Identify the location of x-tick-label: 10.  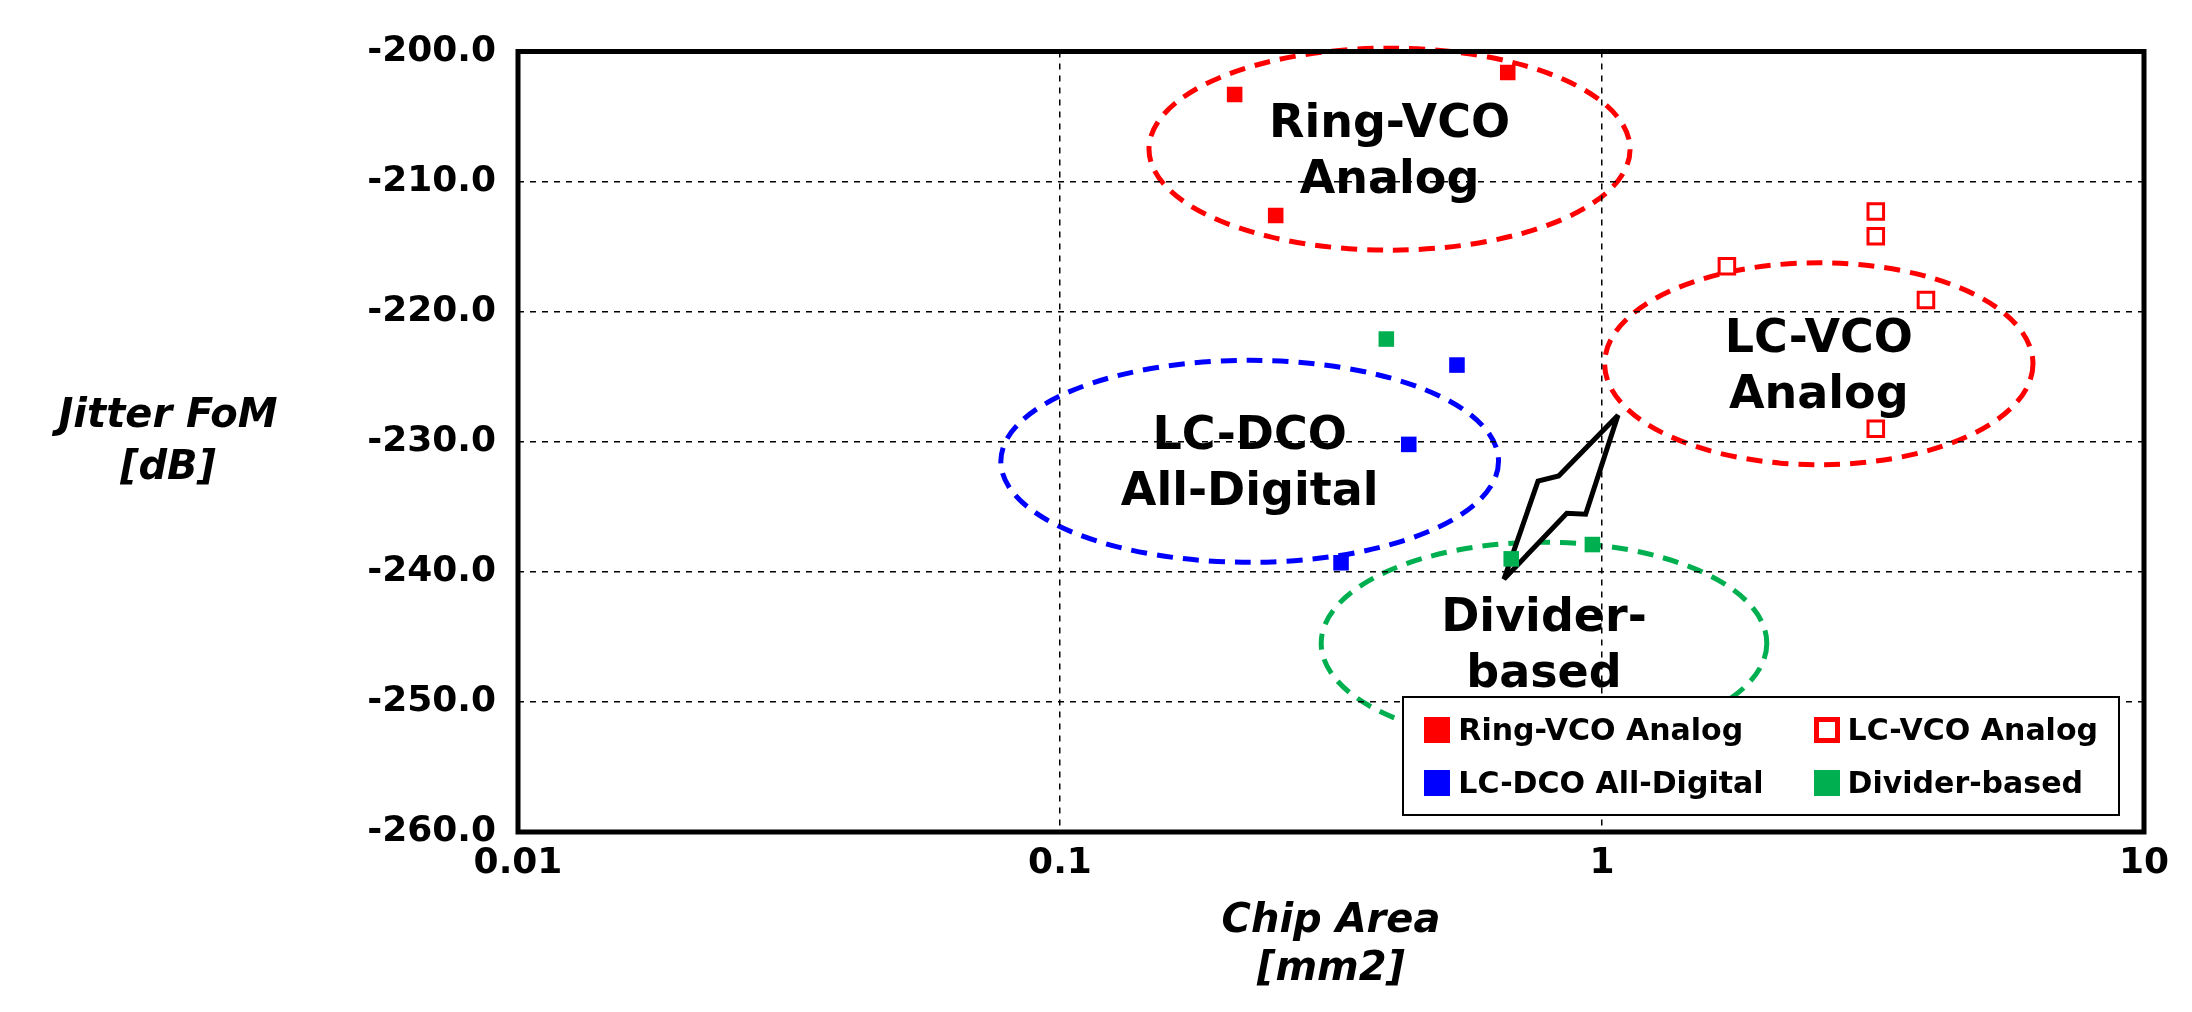
(2144, 860).